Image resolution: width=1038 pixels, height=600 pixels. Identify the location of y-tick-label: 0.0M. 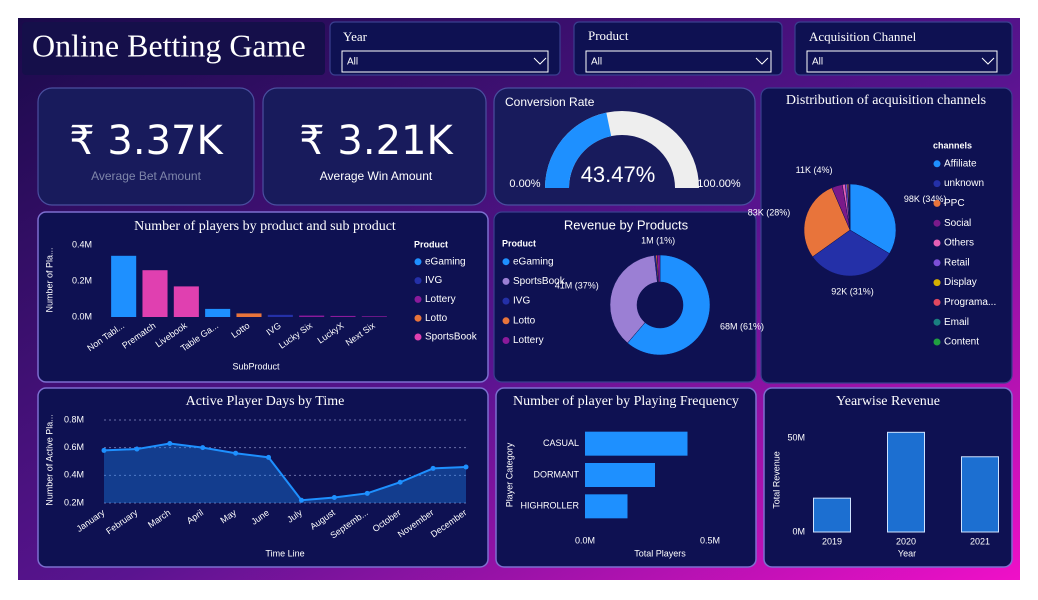
(82, 316).